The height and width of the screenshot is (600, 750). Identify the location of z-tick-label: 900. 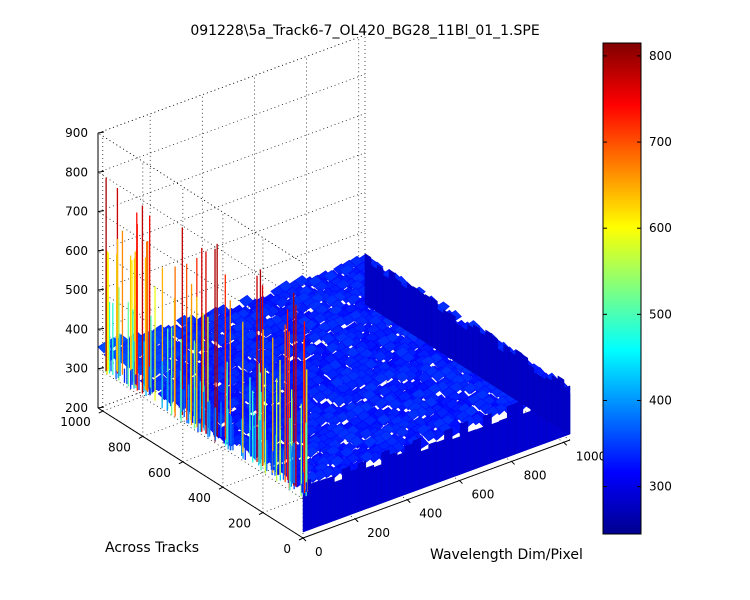
(76, 133).